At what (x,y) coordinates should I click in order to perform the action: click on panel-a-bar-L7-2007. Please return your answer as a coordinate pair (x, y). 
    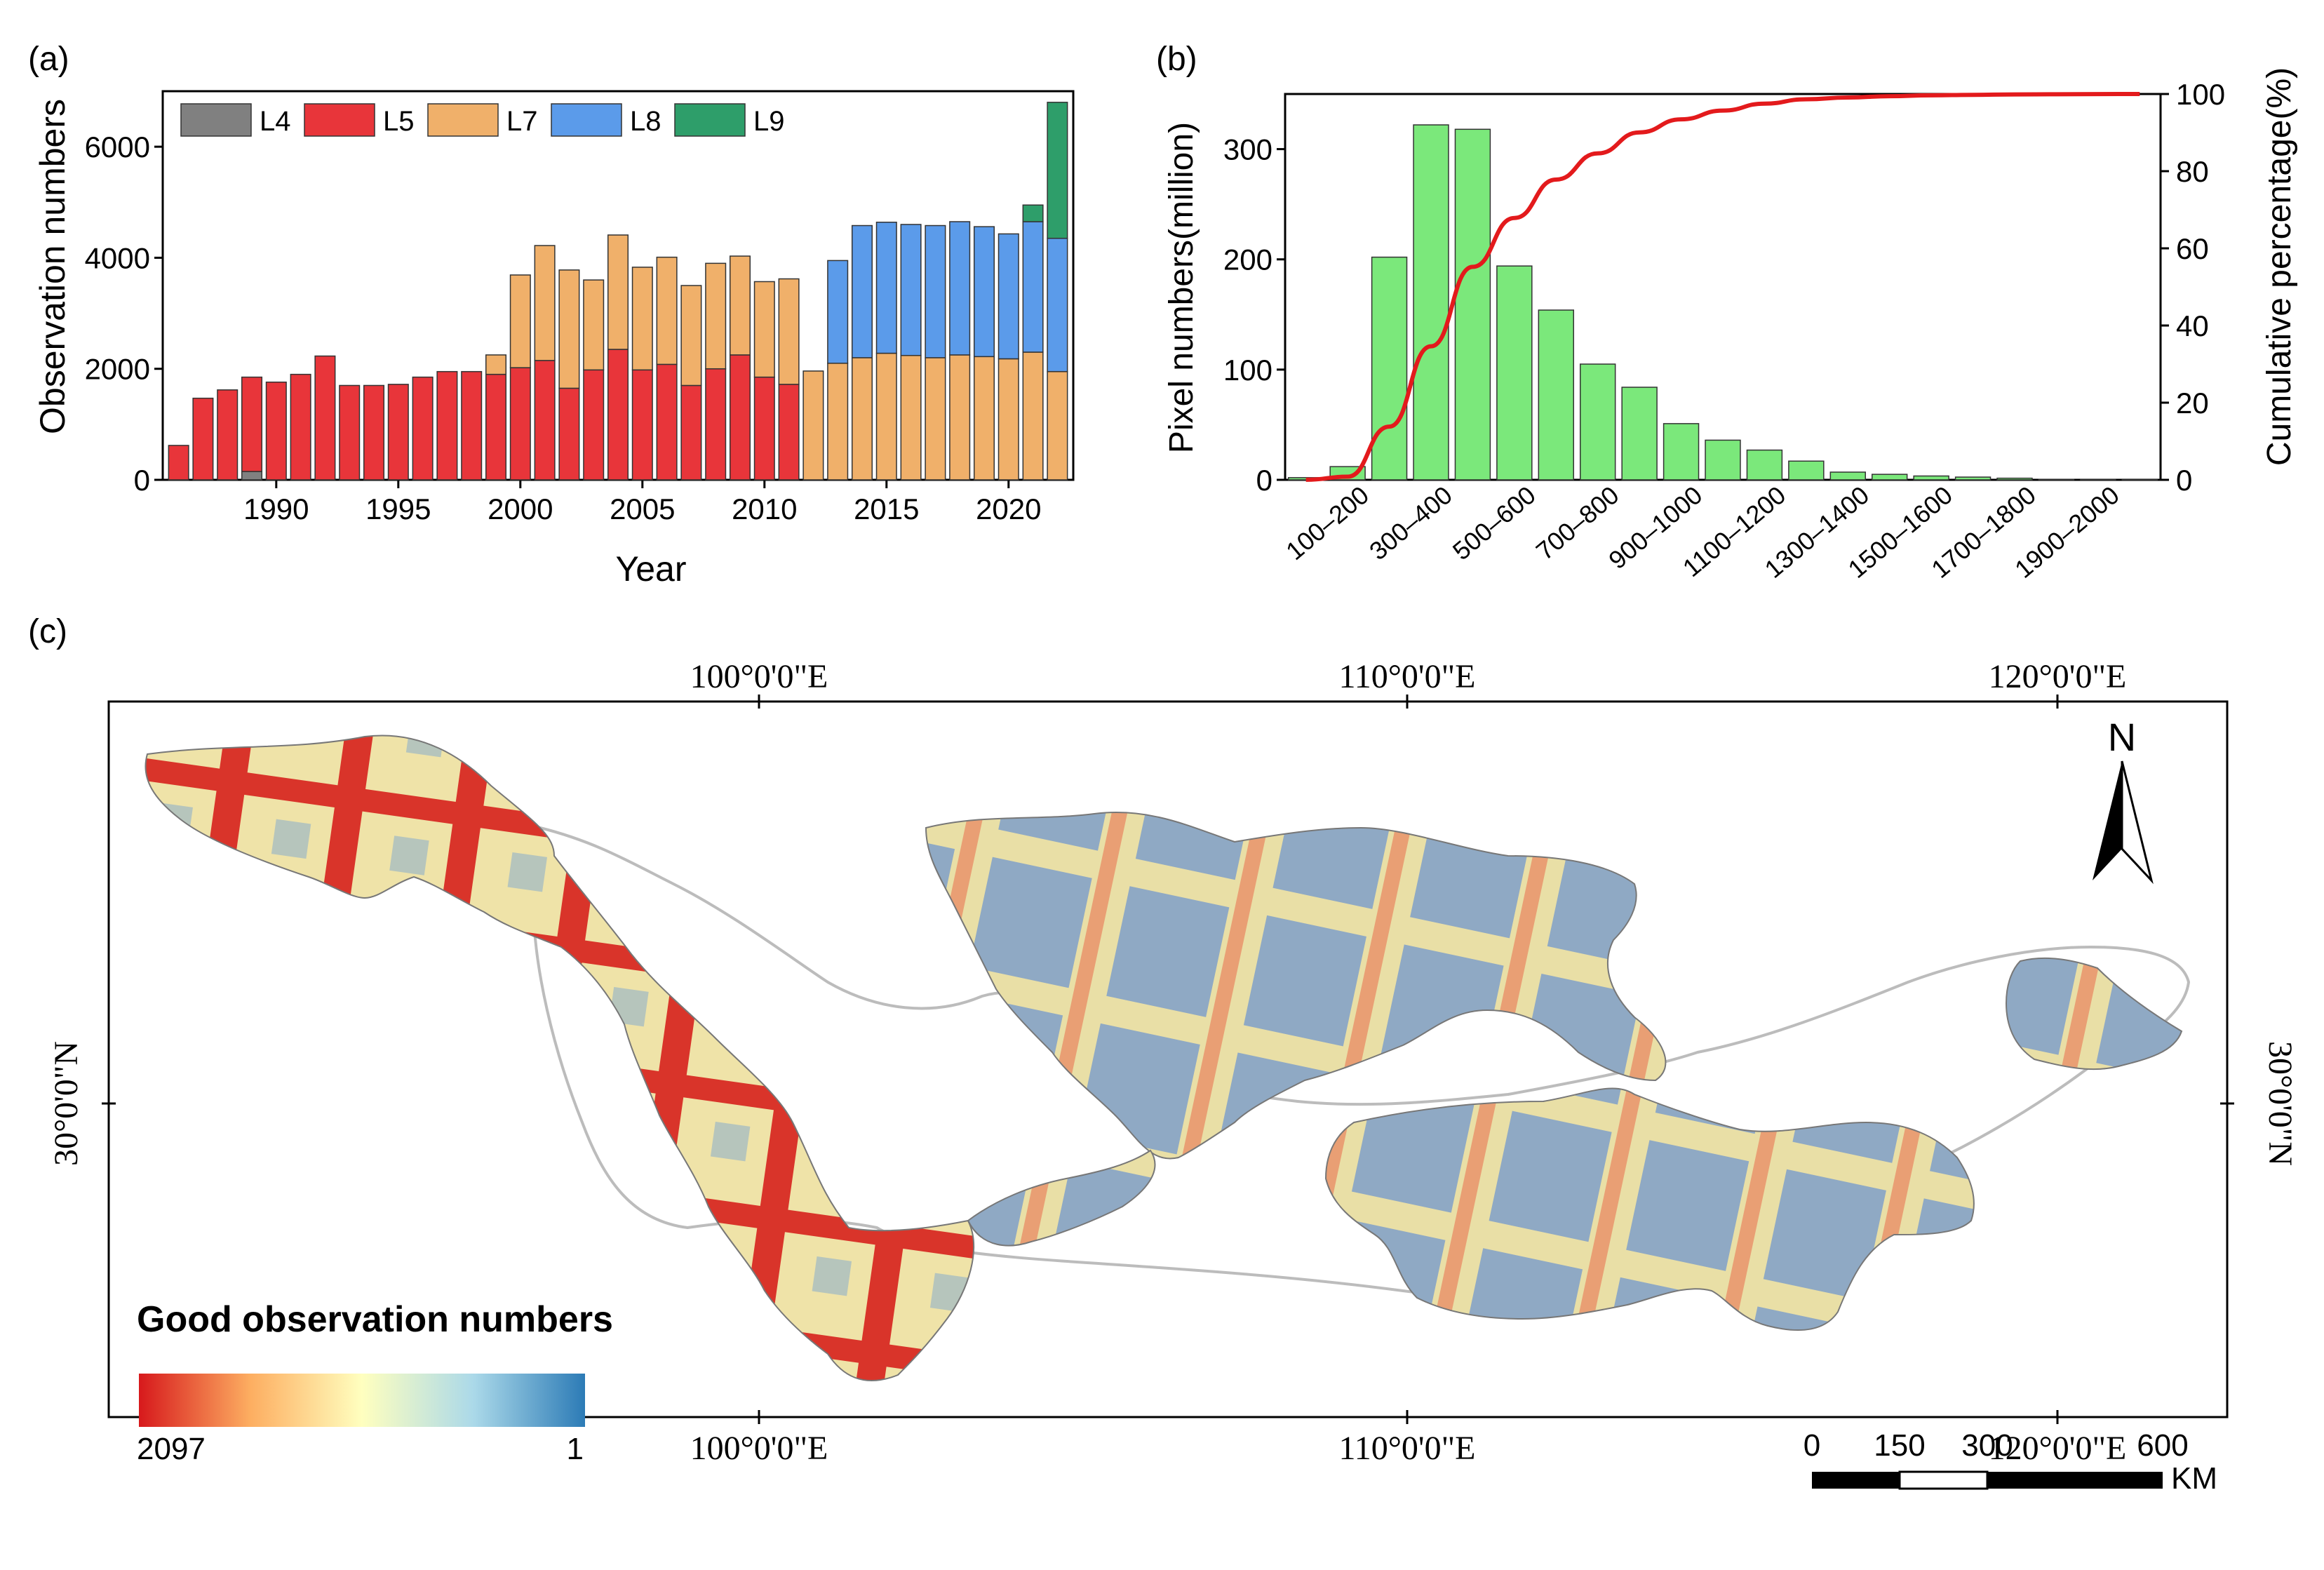
    Looking at the image, I should click on (691, 336).